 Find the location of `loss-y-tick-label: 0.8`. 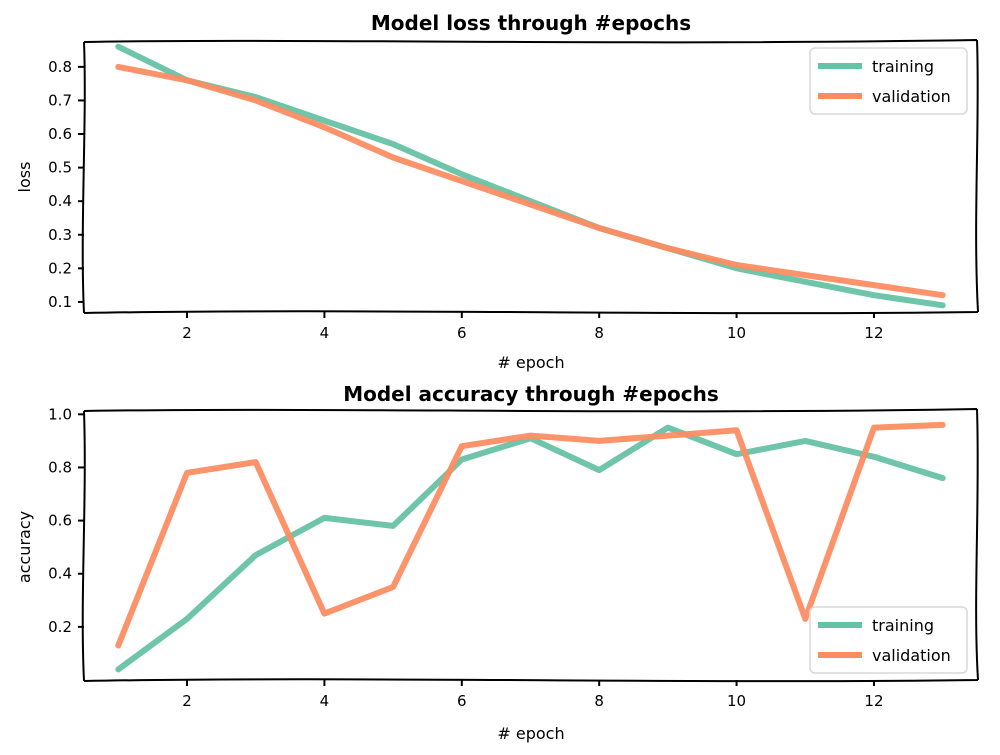

loss-y-tick-label: 0.8 is located at coordinates (60, 67).